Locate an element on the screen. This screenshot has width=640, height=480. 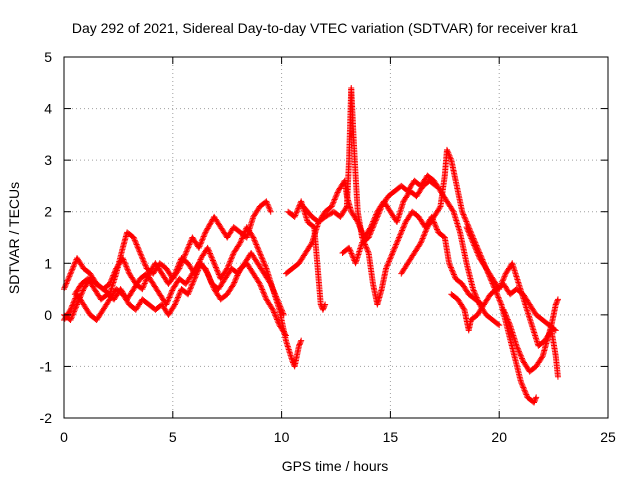
x-tick-label: 15 is located at coordinates (391, 437).